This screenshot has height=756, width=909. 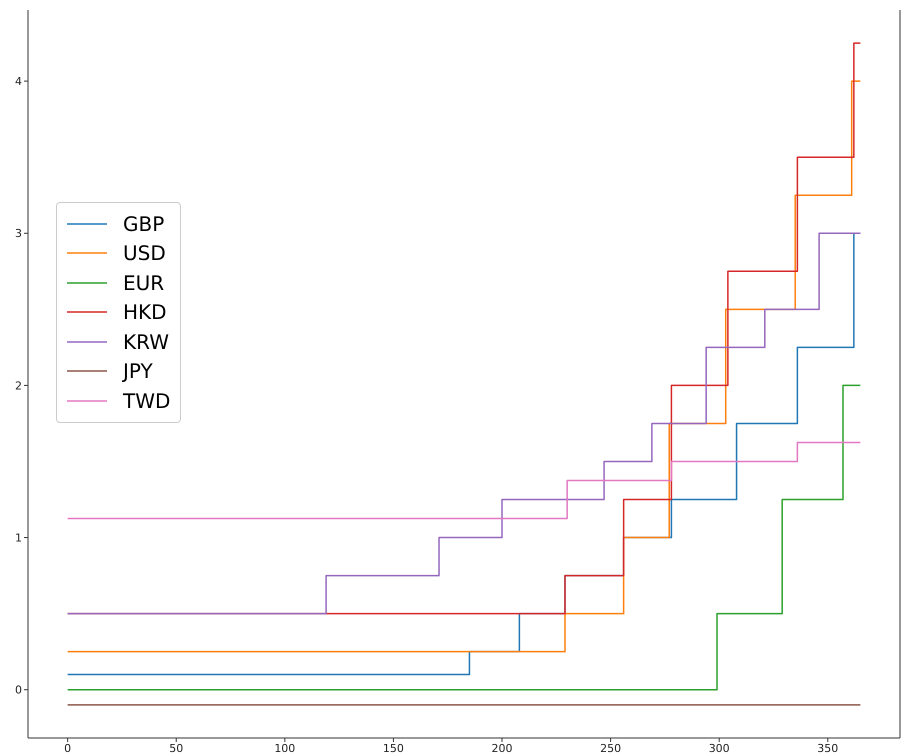 I want to click on y-tick-label: 3, so click(x=18, y=233).